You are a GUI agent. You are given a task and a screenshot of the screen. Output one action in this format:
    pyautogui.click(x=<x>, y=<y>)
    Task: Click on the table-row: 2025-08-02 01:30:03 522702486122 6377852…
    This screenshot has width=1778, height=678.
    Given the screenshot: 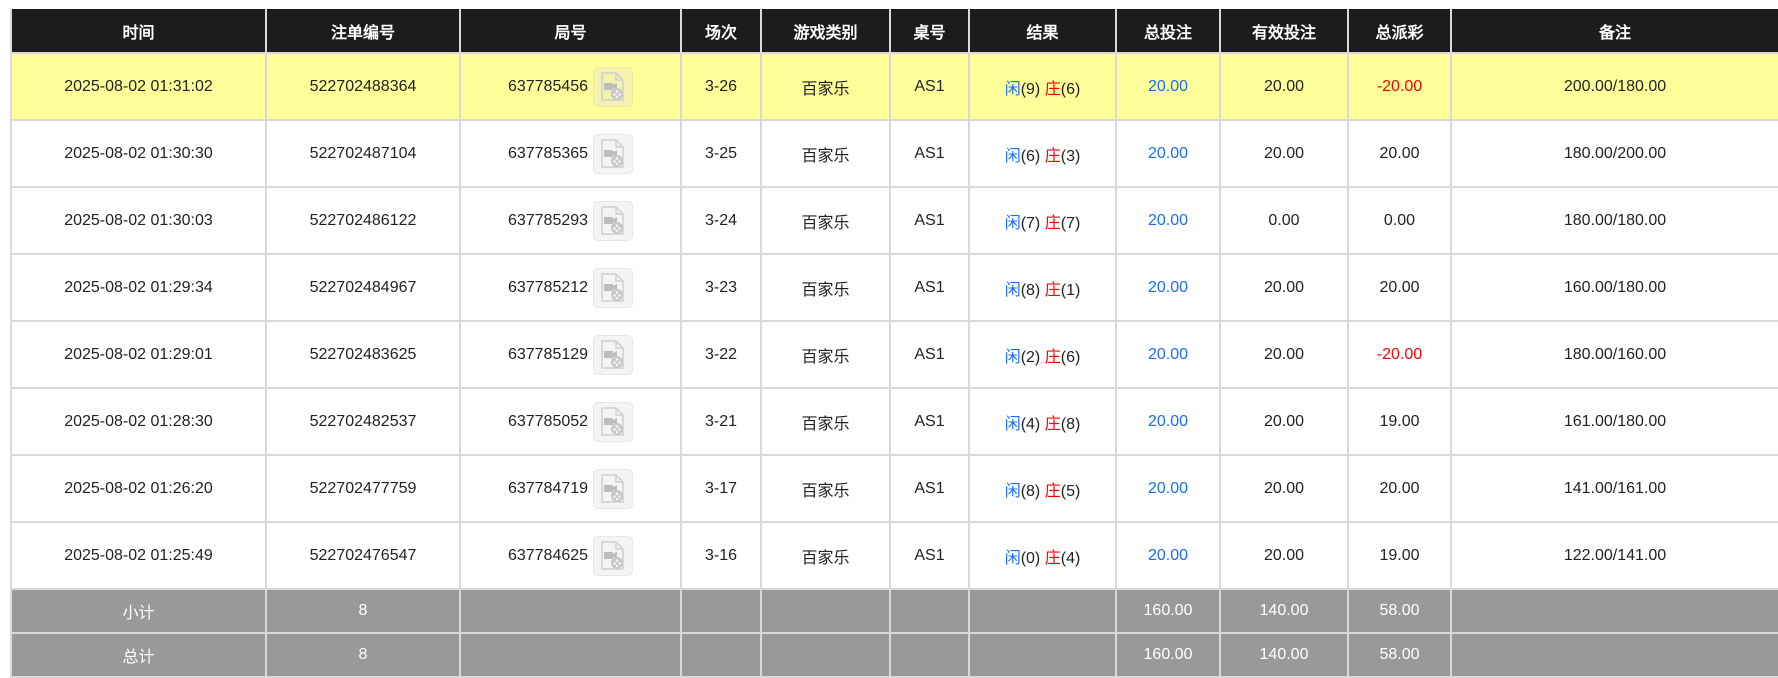 What is the action you would take?
    pyautogui.click(x=894, y=220)
    